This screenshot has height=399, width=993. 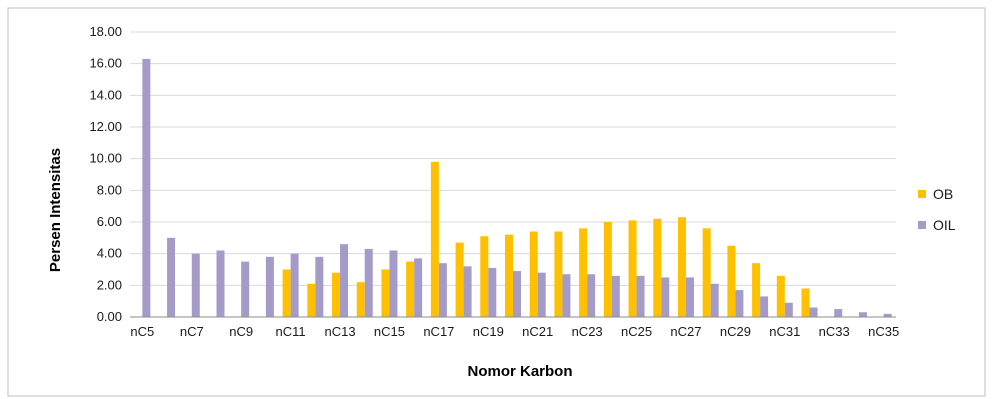 What do you see at coordinates (665, 297) in the screenshot?
I see `bar-oil-nc26` at bounding box center [665, 297].